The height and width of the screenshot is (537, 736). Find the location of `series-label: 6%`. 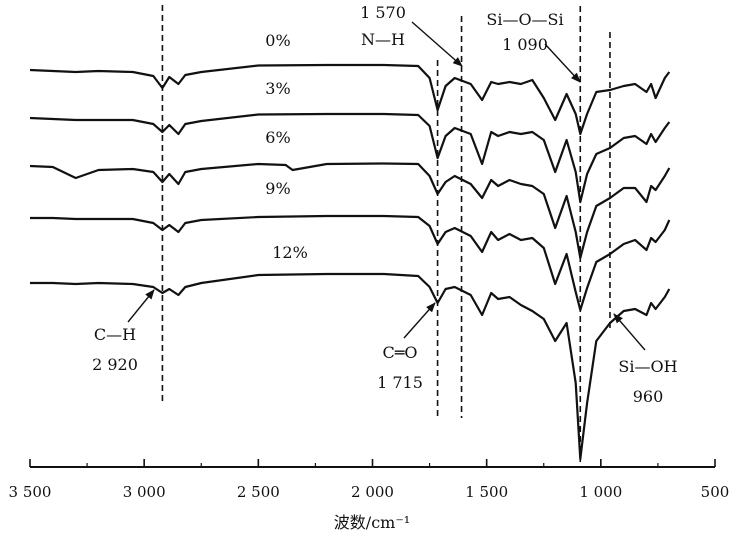

series-label: 6% is located at coordinates (277, 137).